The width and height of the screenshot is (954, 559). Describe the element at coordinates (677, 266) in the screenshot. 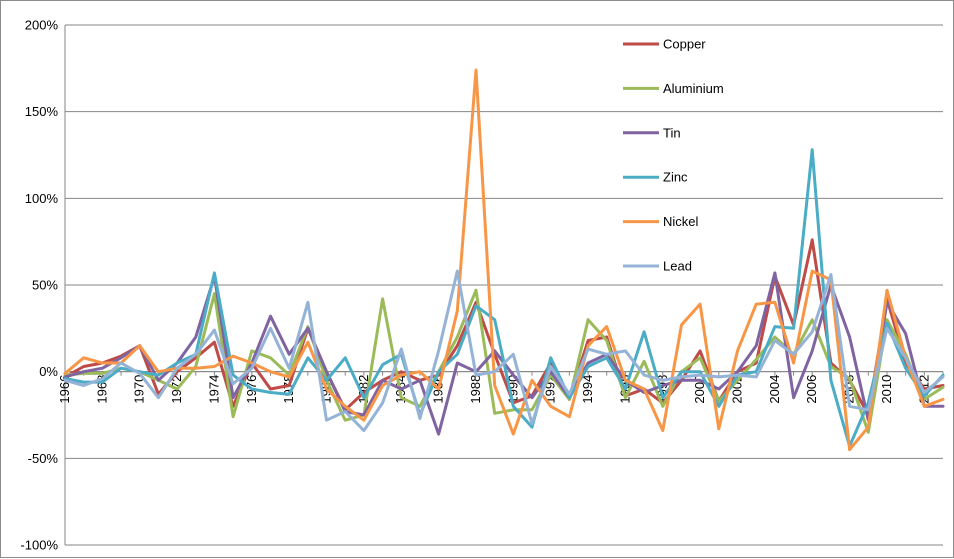

I see `legend-label-lead: Lead` at that location.